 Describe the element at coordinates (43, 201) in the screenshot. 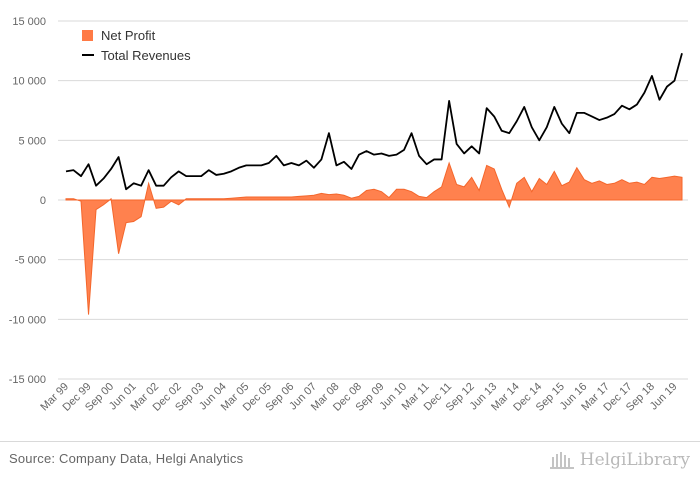

I see `y-tick-label: 0` at that location.